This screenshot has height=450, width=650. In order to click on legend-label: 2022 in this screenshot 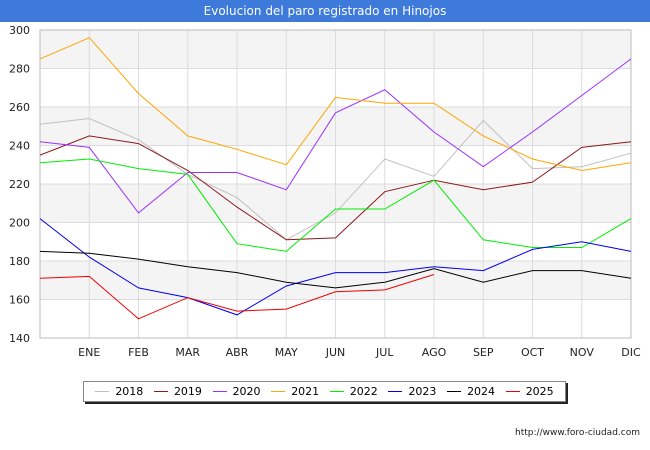, I will do `click(363, 391)`.